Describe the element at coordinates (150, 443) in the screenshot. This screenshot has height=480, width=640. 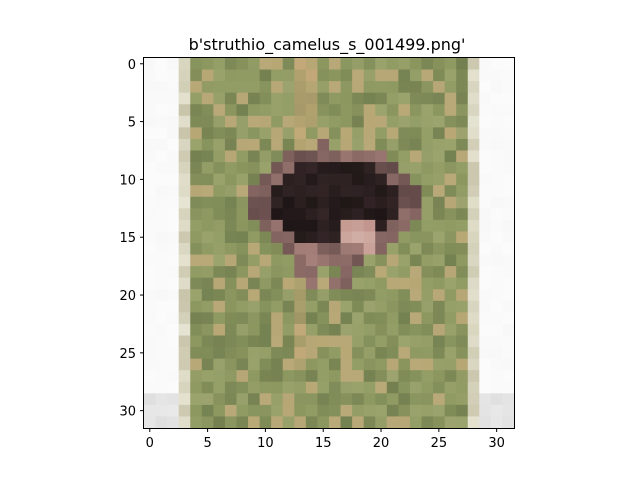
I see `x-tick-label: 0` at that location.